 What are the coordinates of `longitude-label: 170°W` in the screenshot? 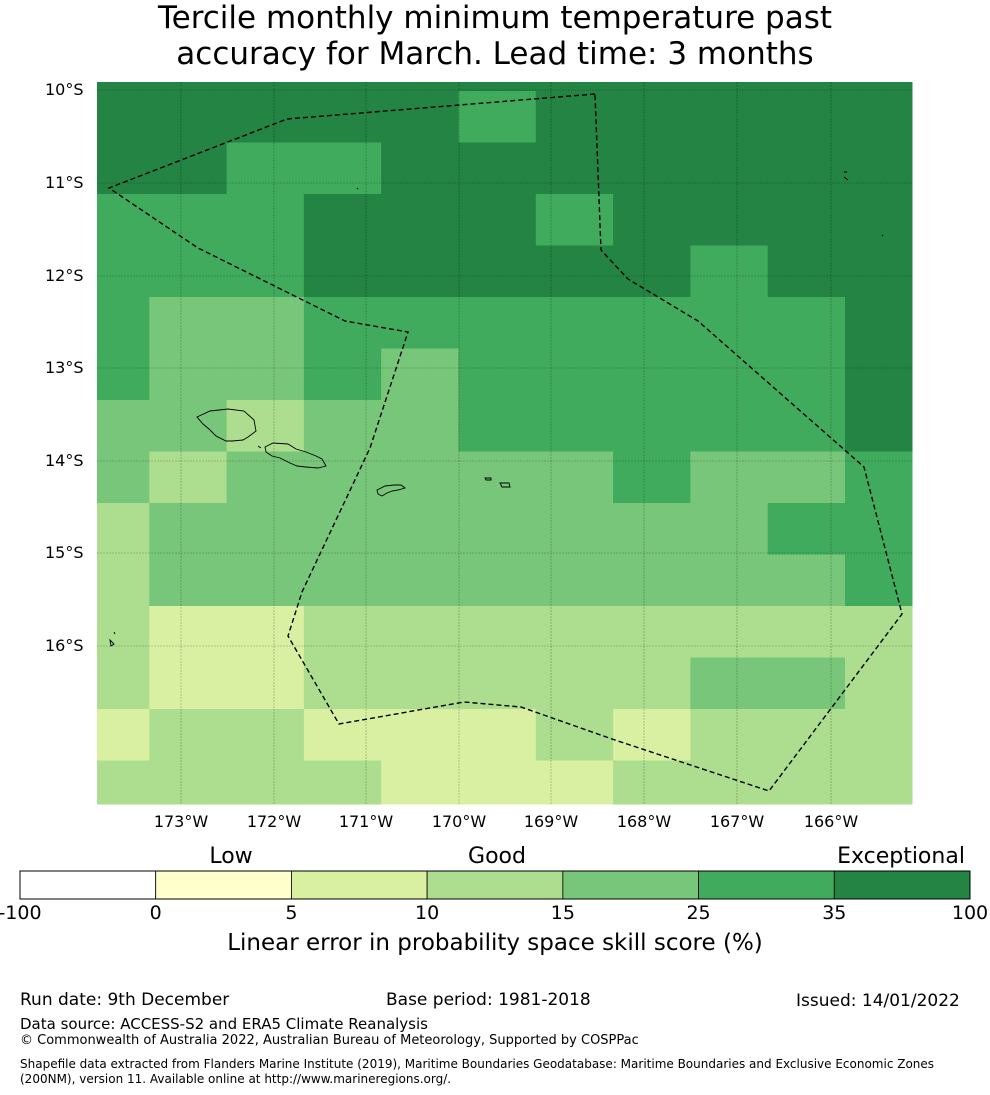 It's located at (459, 821).